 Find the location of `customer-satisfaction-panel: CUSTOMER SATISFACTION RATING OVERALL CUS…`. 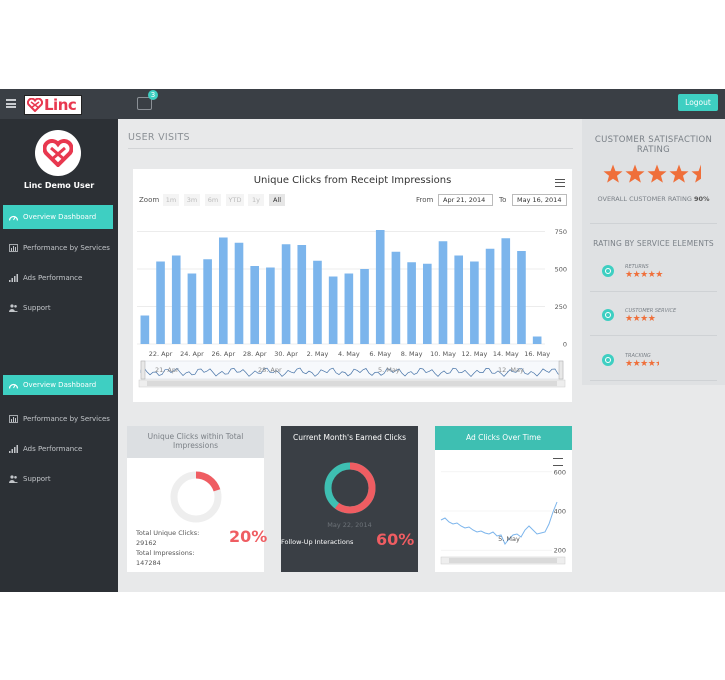

customer-satisfaction-panel: CUSTOMER SATISFACTION RATING OVERALL CUS… is located at coordinates (653, 252).